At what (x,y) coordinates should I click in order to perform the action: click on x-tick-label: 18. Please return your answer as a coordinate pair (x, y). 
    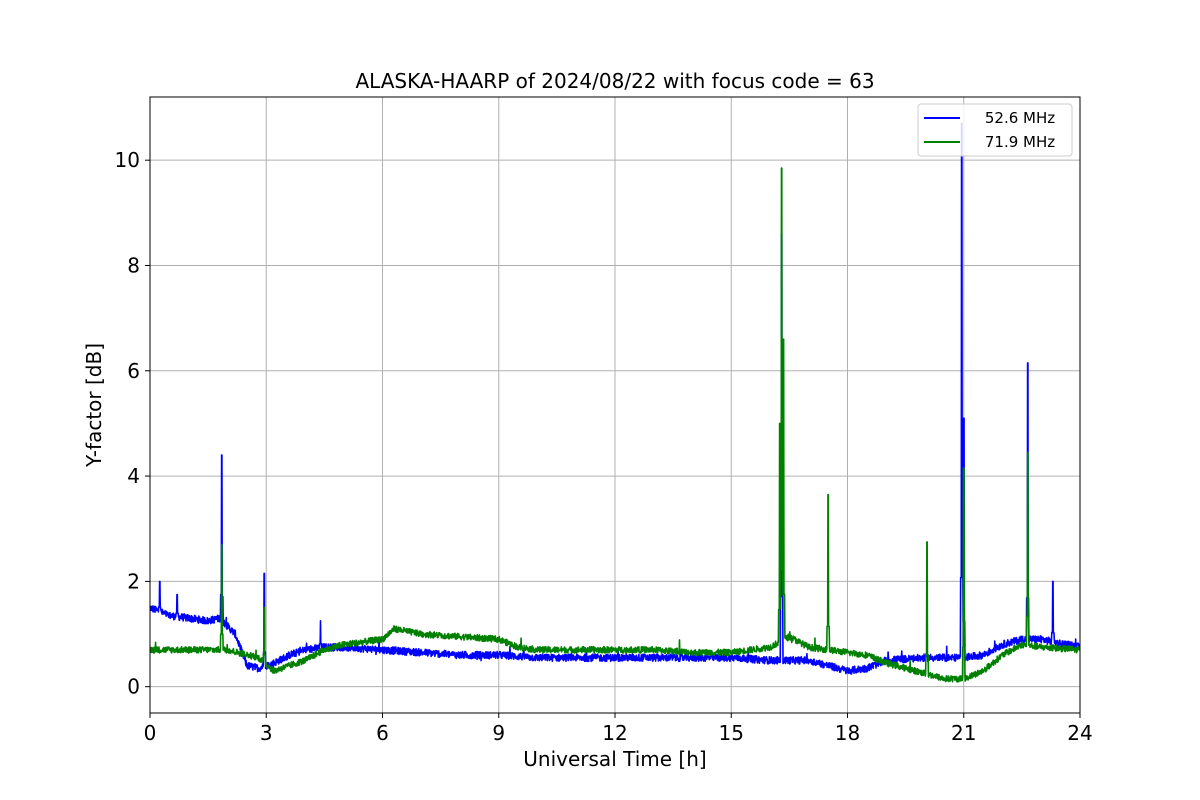
    Looking at the image, I should click on (847, 733).